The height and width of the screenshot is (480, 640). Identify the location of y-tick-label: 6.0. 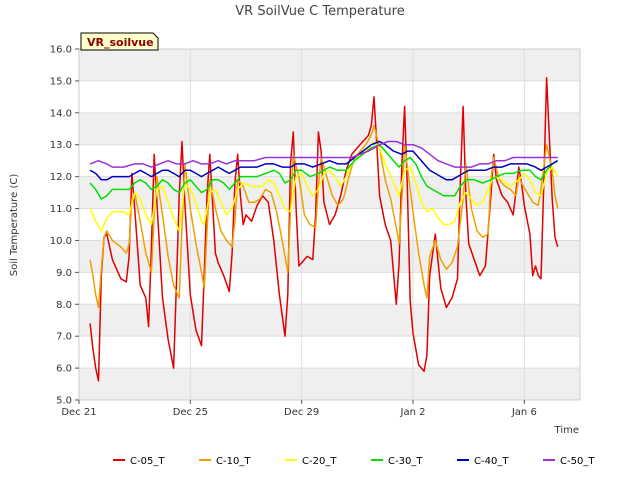
(64, 369).